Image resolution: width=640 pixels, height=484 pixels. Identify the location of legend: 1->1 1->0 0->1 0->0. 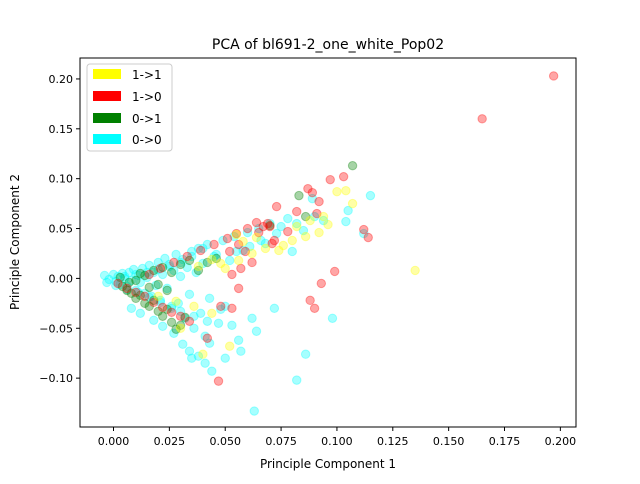
(129, 107).